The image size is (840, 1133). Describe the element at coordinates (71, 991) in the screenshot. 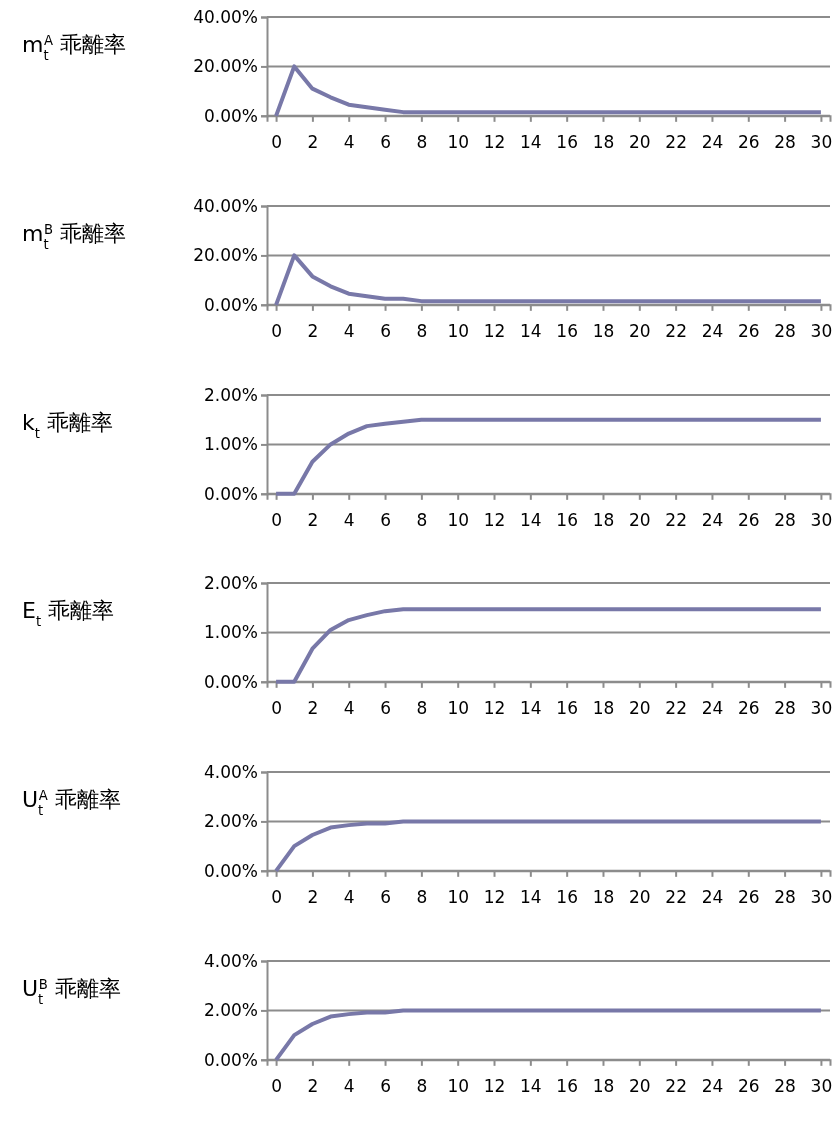

I see `text: U$_{t}$$^{B}$ 乖離率` at that location.